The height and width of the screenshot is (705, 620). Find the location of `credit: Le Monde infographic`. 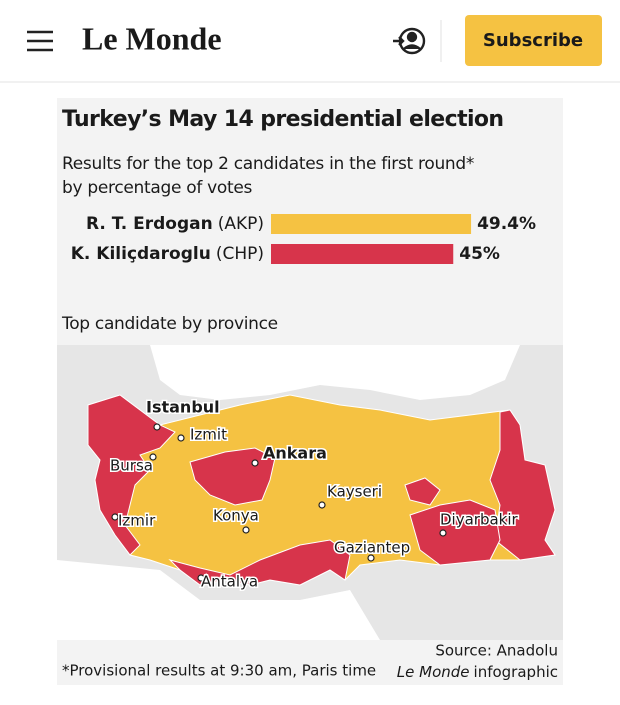

credit: Le Monde infographic is located at coordinates (477, 672).